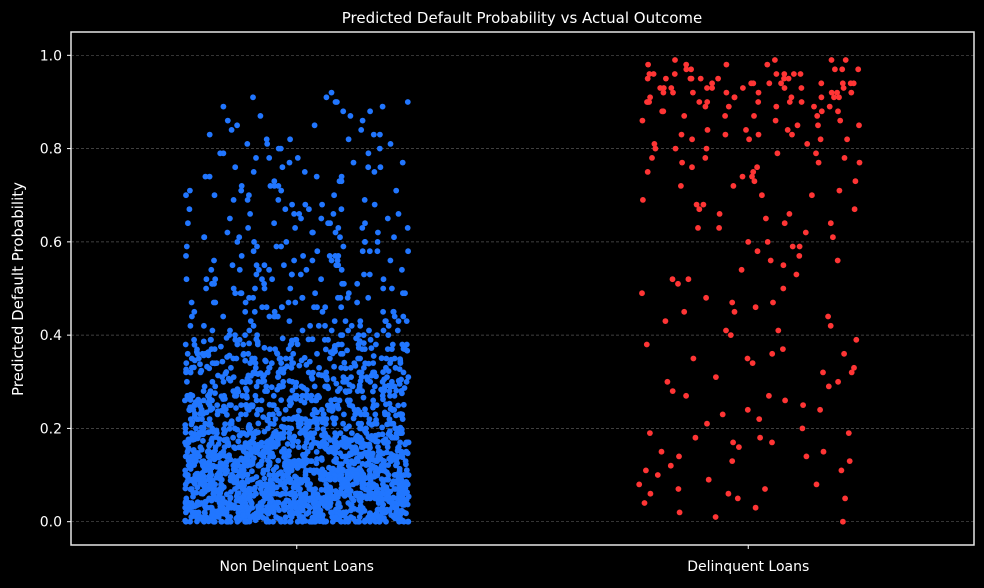 The width and height of the screenshot is (984, 588). I want to click on x-tick-labels: Non Delinquent Loans Delinquent Loans, so click(514, 560).